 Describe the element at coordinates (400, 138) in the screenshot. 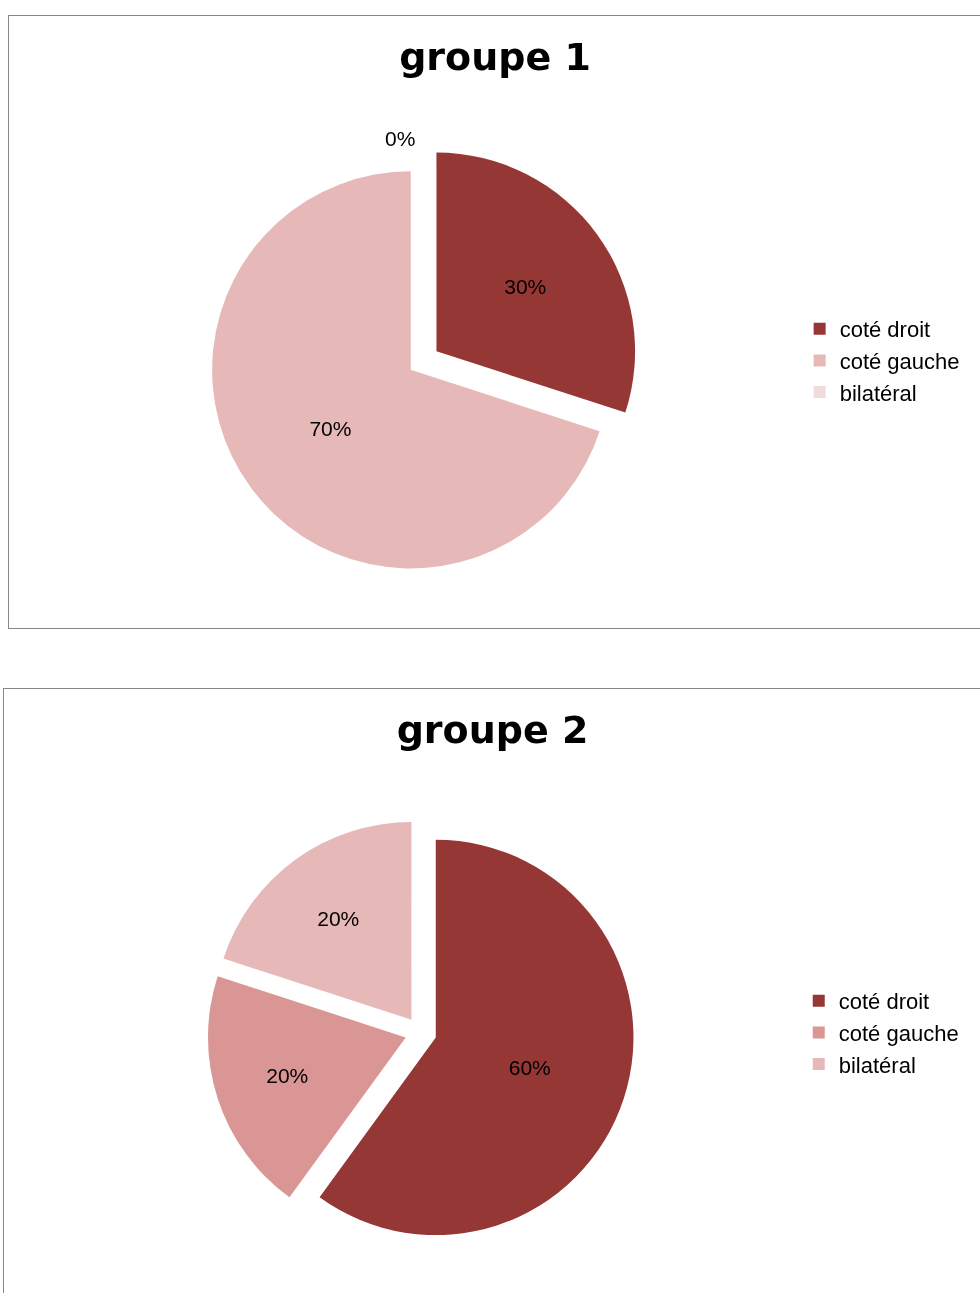

I see `text: 0%` at that location.